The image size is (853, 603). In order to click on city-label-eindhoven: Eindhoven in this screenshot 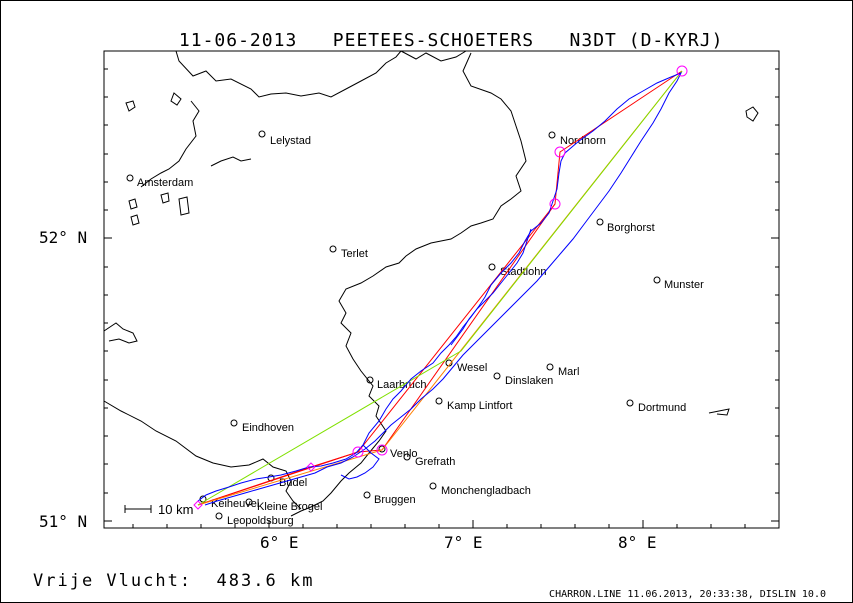, I will do `click(268, 428)`.